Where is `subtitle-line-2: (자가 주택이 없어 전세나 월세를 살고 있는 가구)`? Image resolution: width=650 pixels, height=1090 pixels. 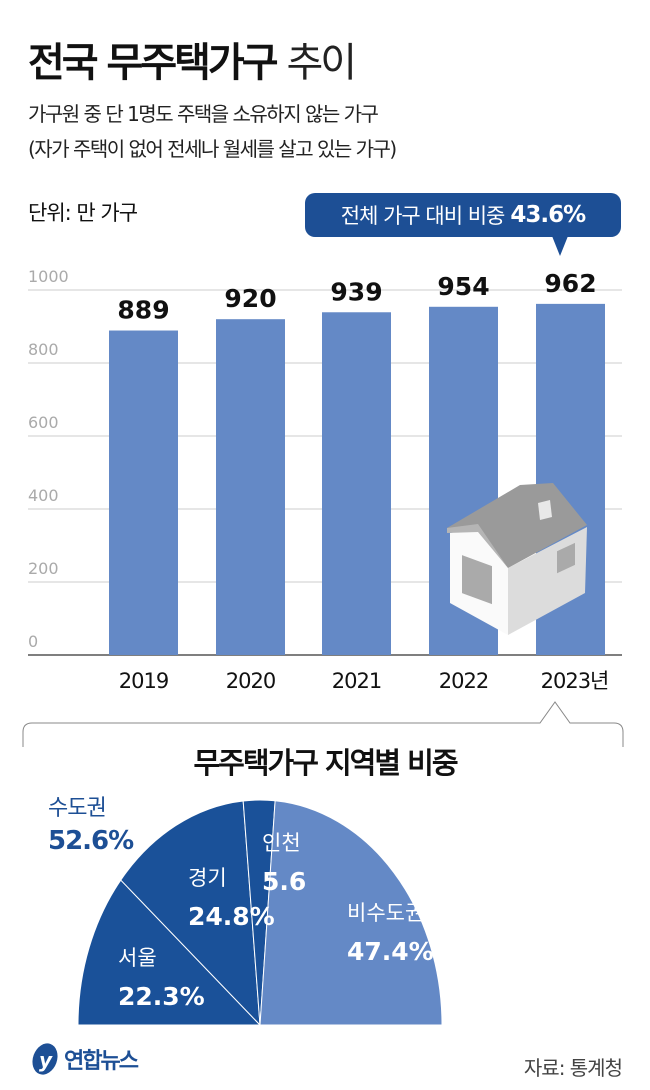
subtitle-line-2: (자가 주택이 없어 전세나 월세를 살고 있는 가구) is located at coordinates (212, 149).